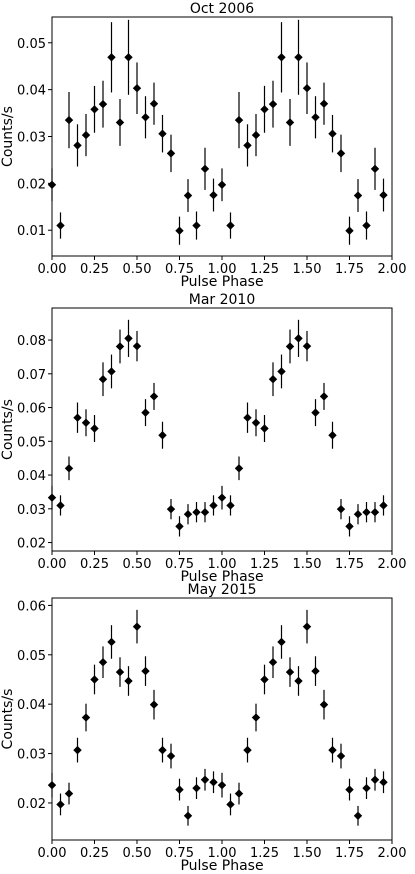  I want to click on x-tick-label: 1.75, so click(349, 853).